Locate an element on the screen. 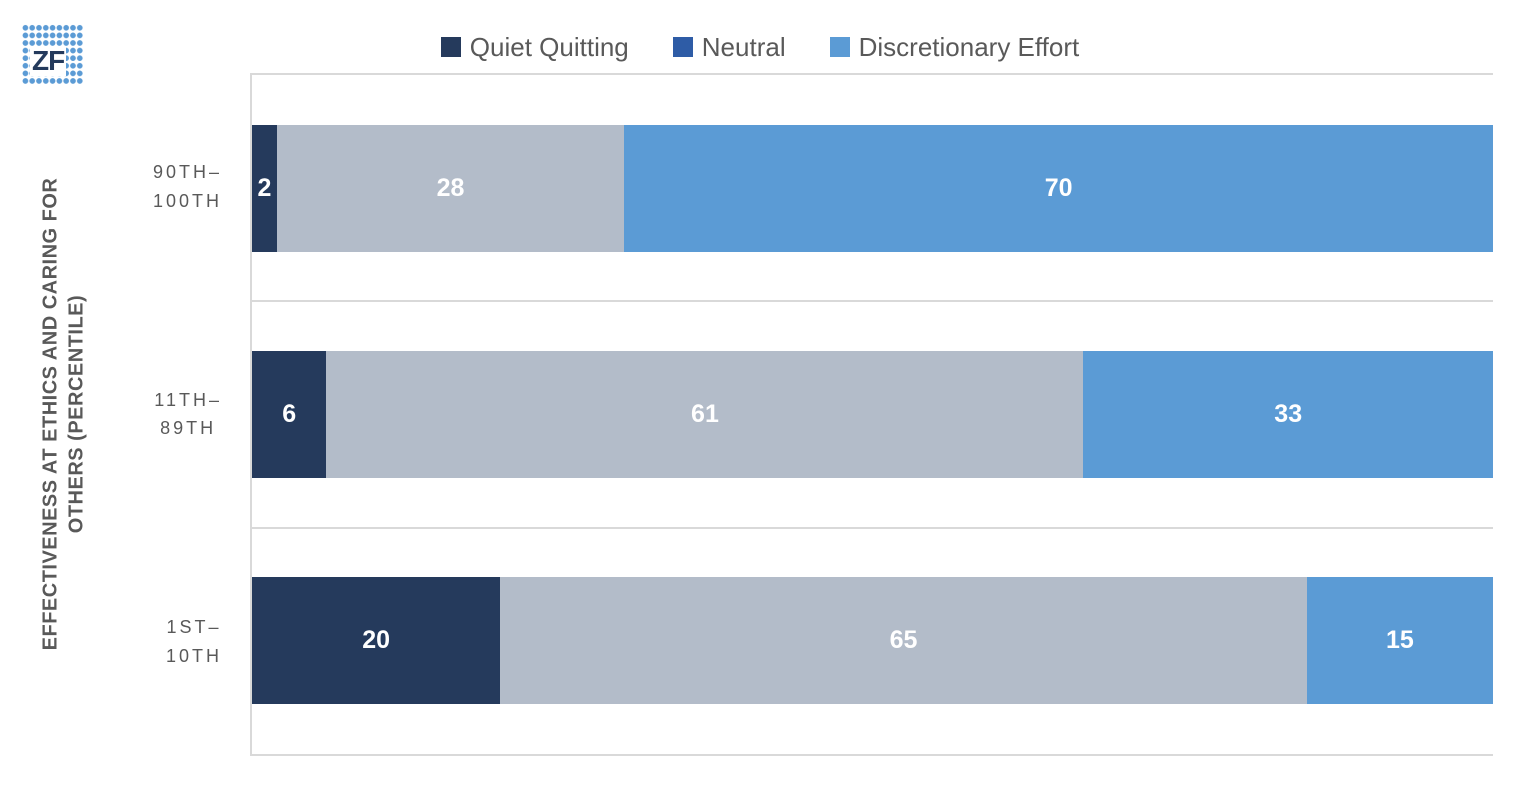  bar-segment: 70 is located at coordinates (1058, 188).